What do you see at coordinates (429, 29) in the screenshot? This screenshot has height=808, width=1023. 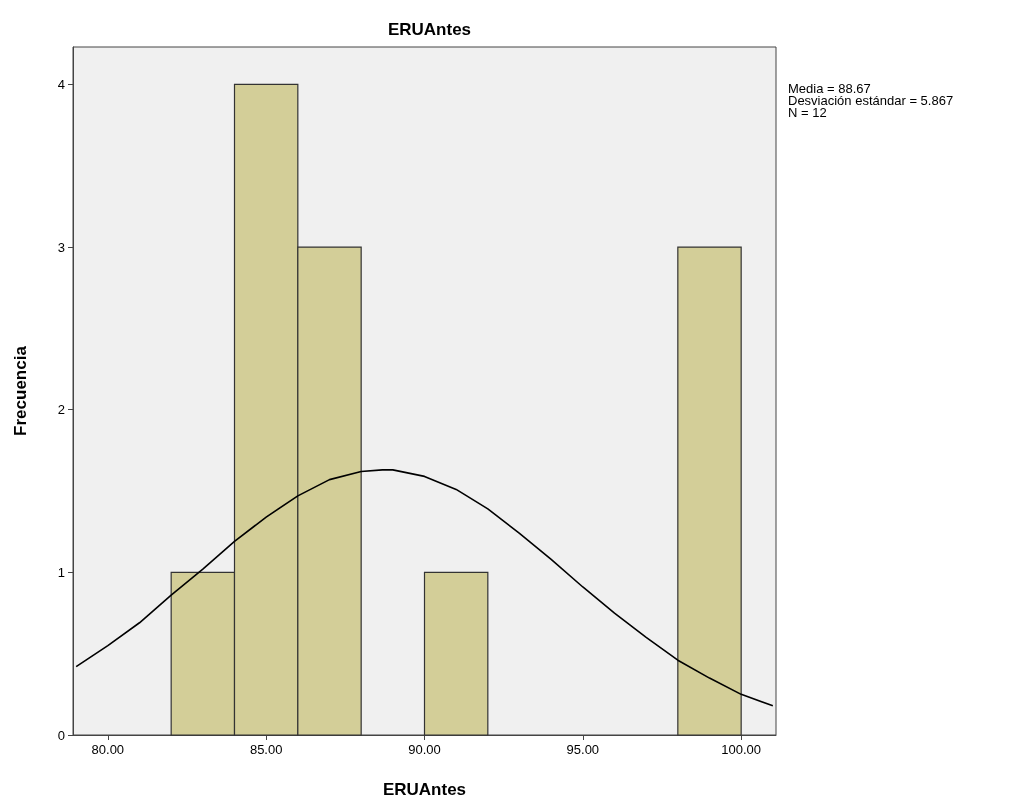 I see `chart-title: ERUAntes` at bounding box center [429, 29].